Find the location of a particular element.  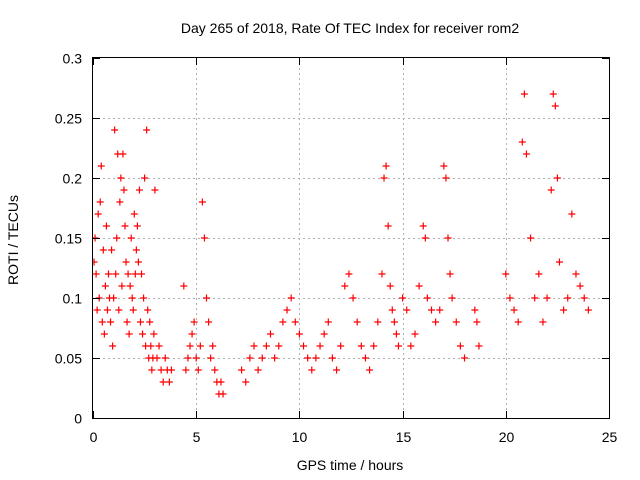

x-tick-label: 20 is located at coordinates (507, 437).